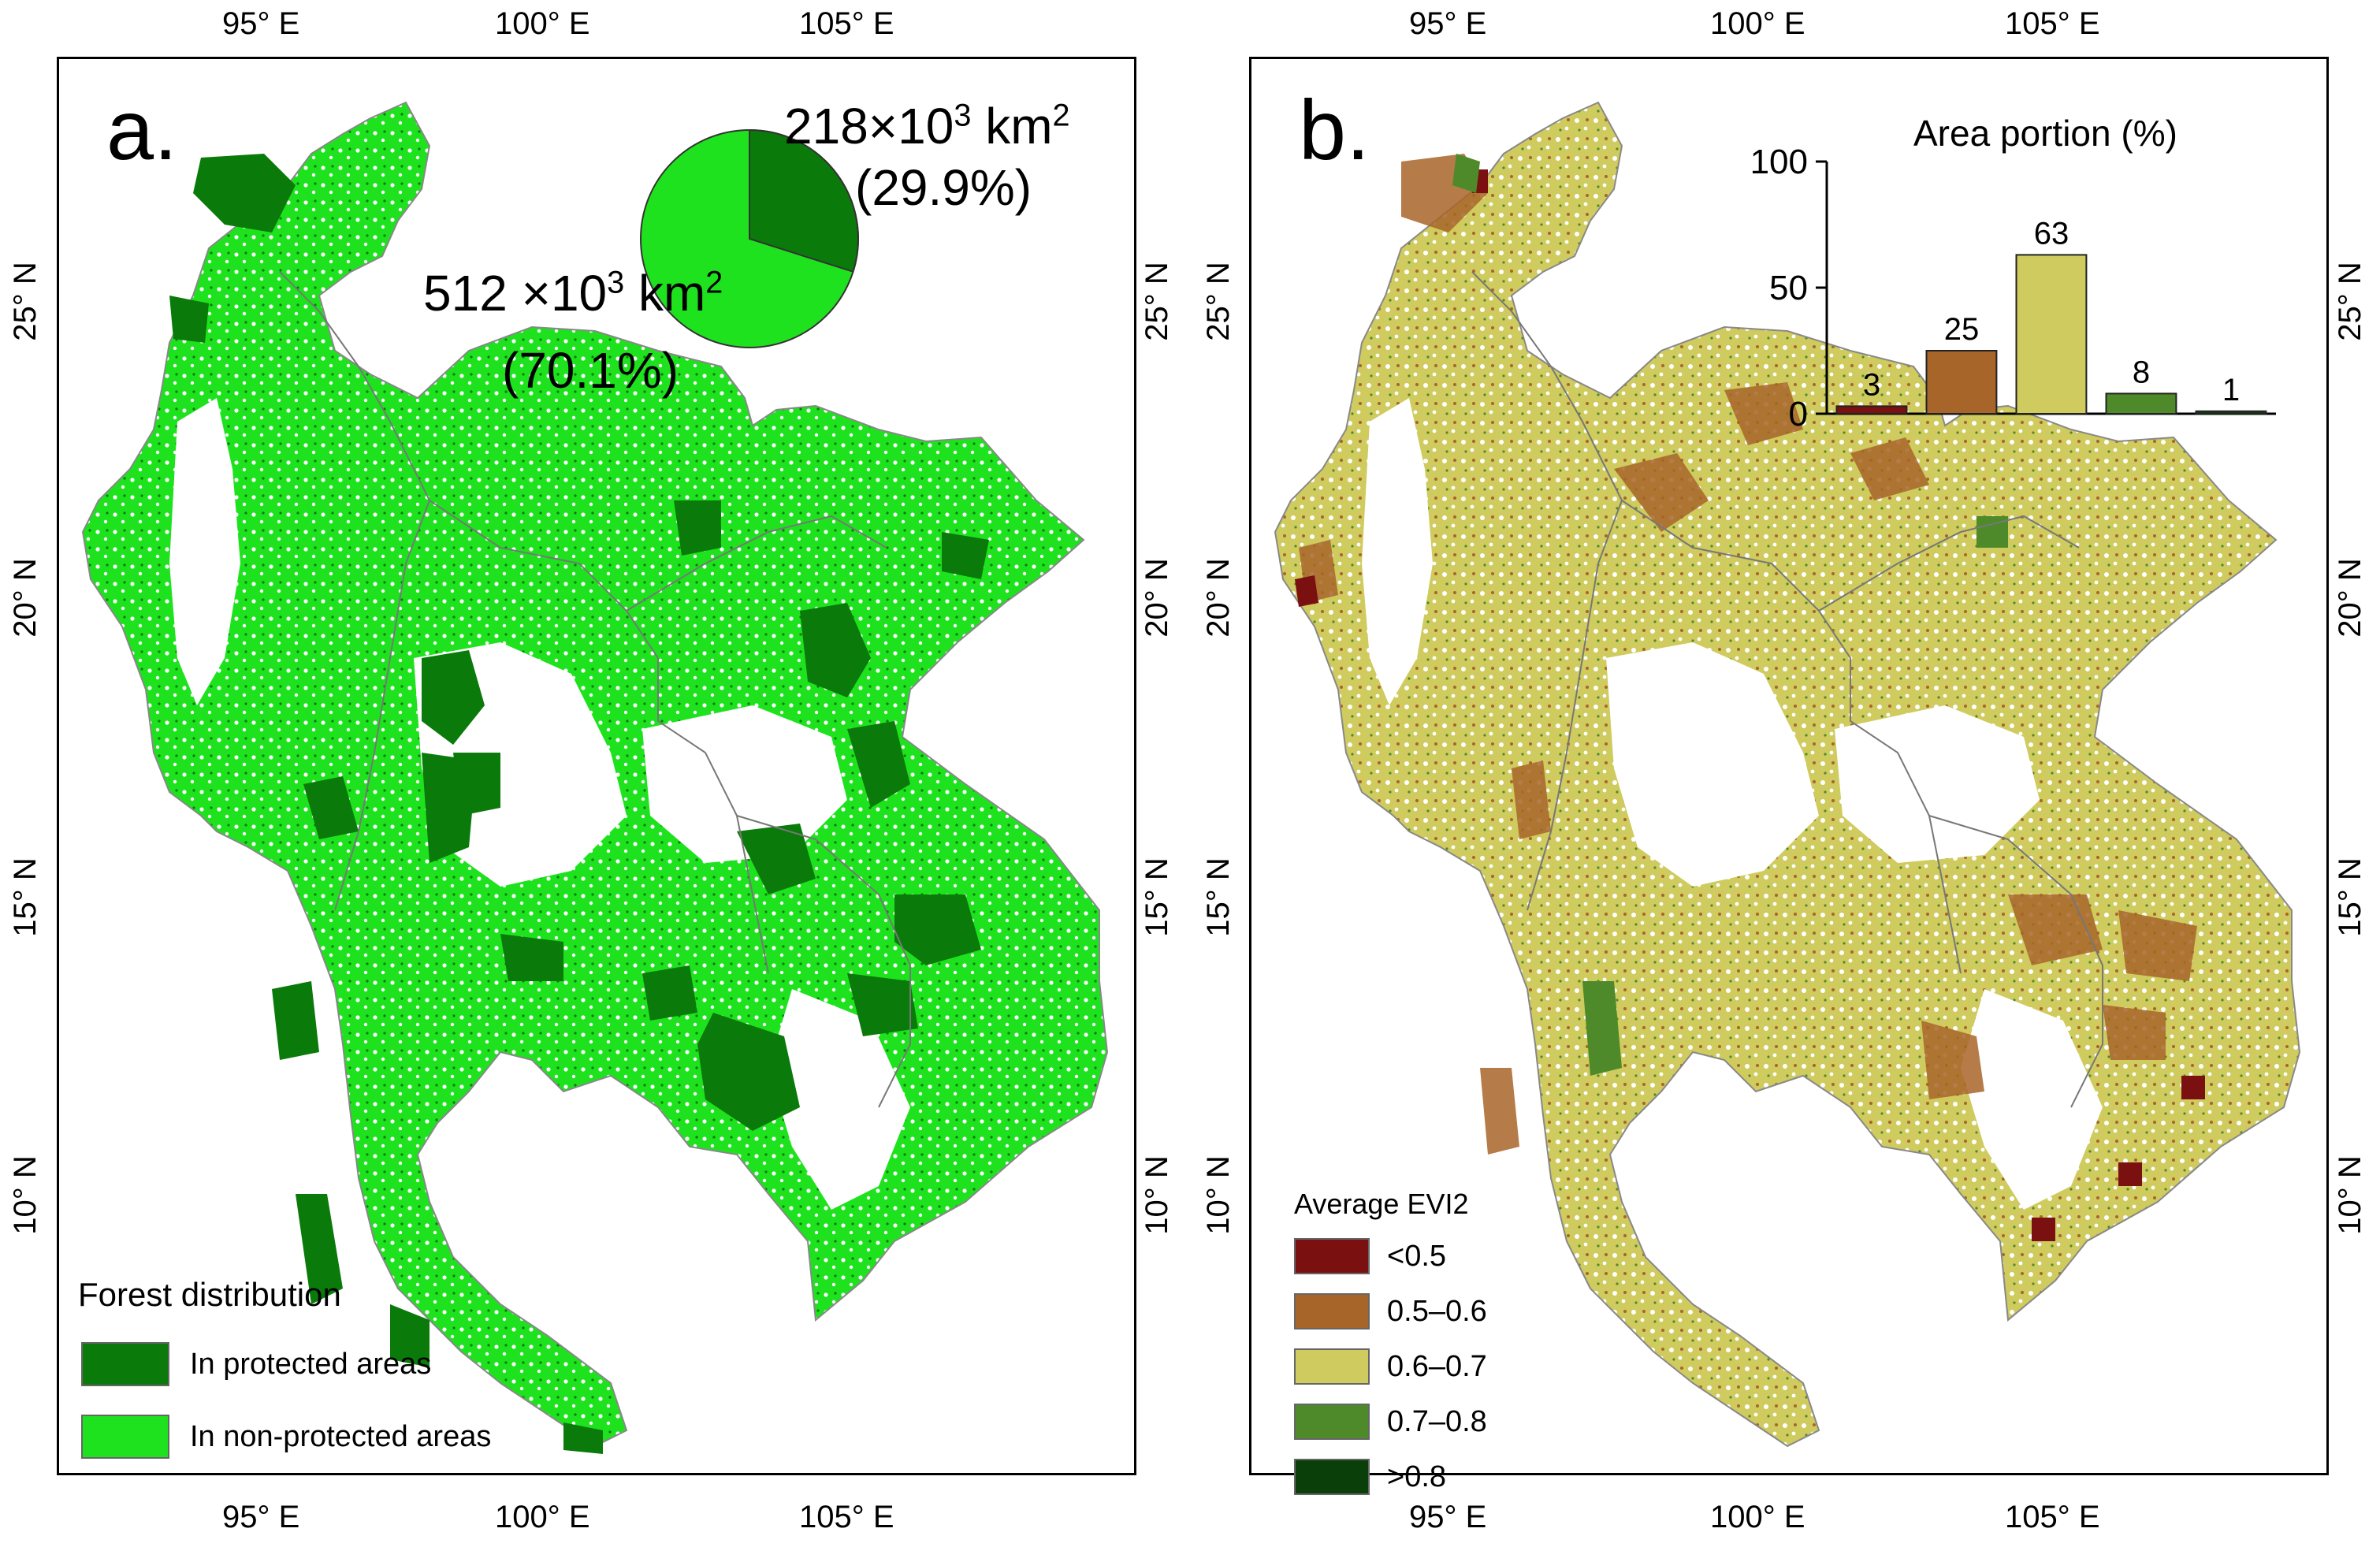  Describe the element at coordinates (2045, 133) in the screenshot. I see `chart-title: Area portion (%)` at that location.